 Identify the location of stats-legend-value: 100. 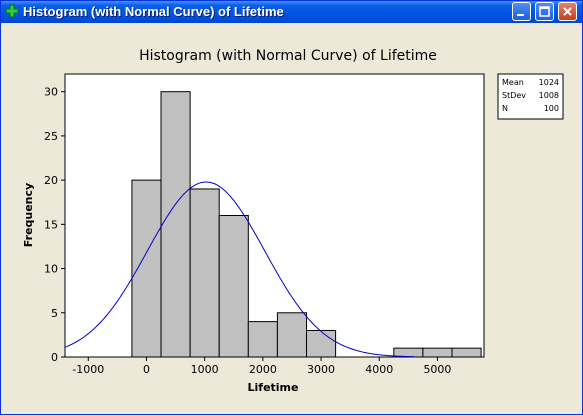
(551, 108).